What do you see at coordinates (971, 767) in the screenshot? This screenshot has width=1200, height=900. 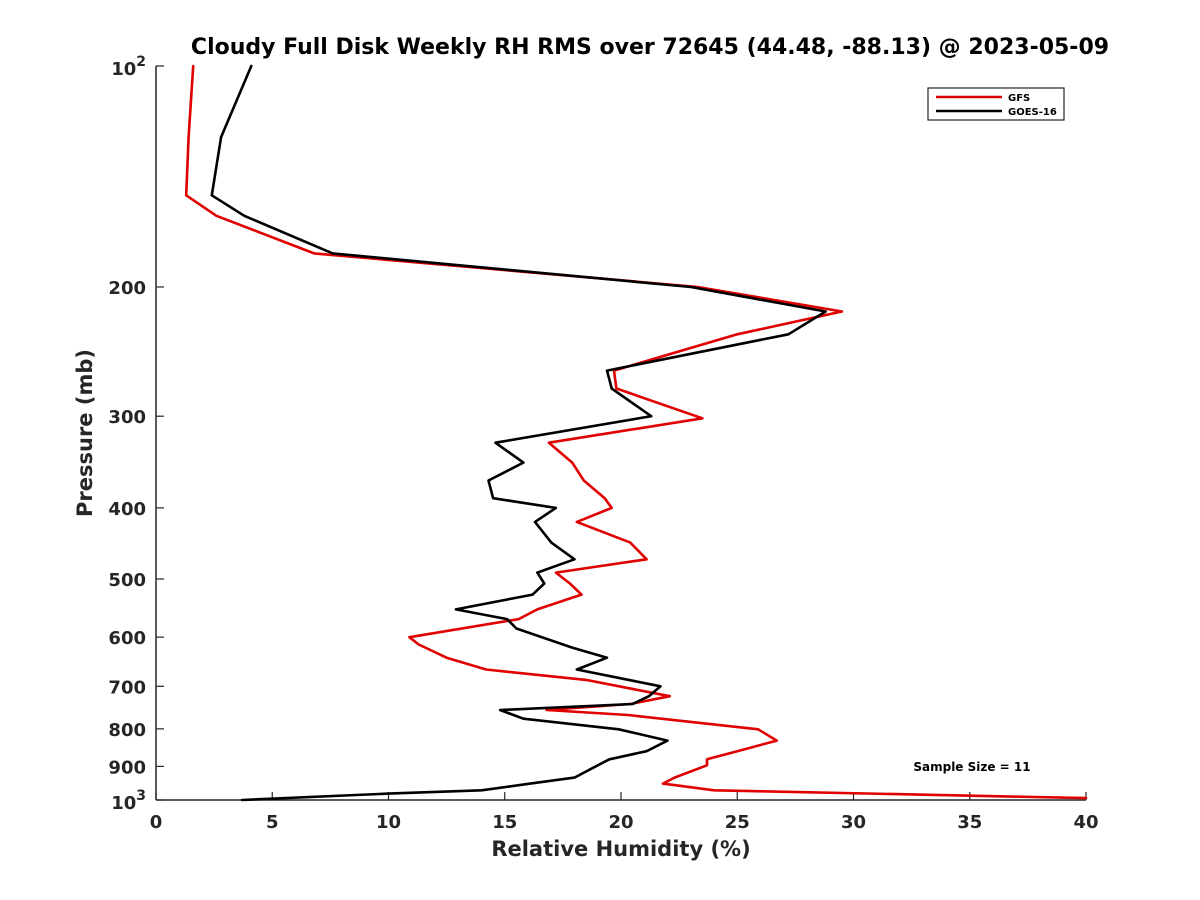 I see `sample-size-annotation: Sample Size = 11` at bounding box center [971, 767].